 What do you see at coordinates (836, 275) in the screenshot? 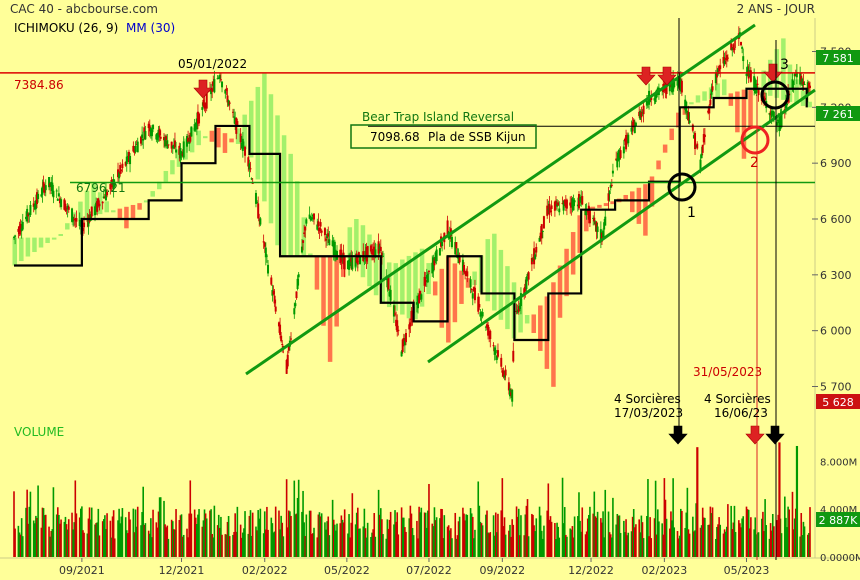
I see `y-tick-label: 6 300` at bounding box center [836, 275].